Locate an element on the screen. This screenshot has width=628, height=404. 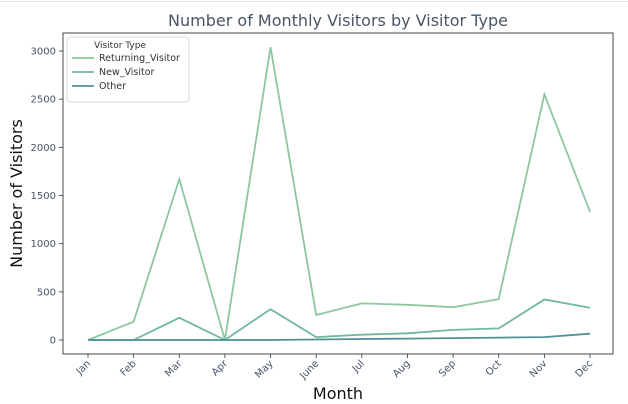
x-tick-label: Dec is located at coordinates (584, 368).